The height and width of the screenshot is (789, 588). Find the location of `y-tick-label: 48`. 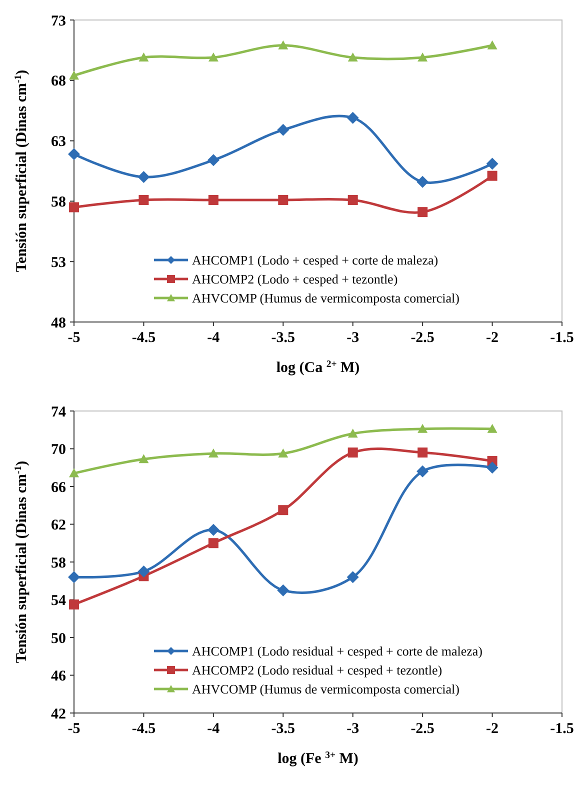

y-tick-label: 48 is located at coordinates (58, 323).